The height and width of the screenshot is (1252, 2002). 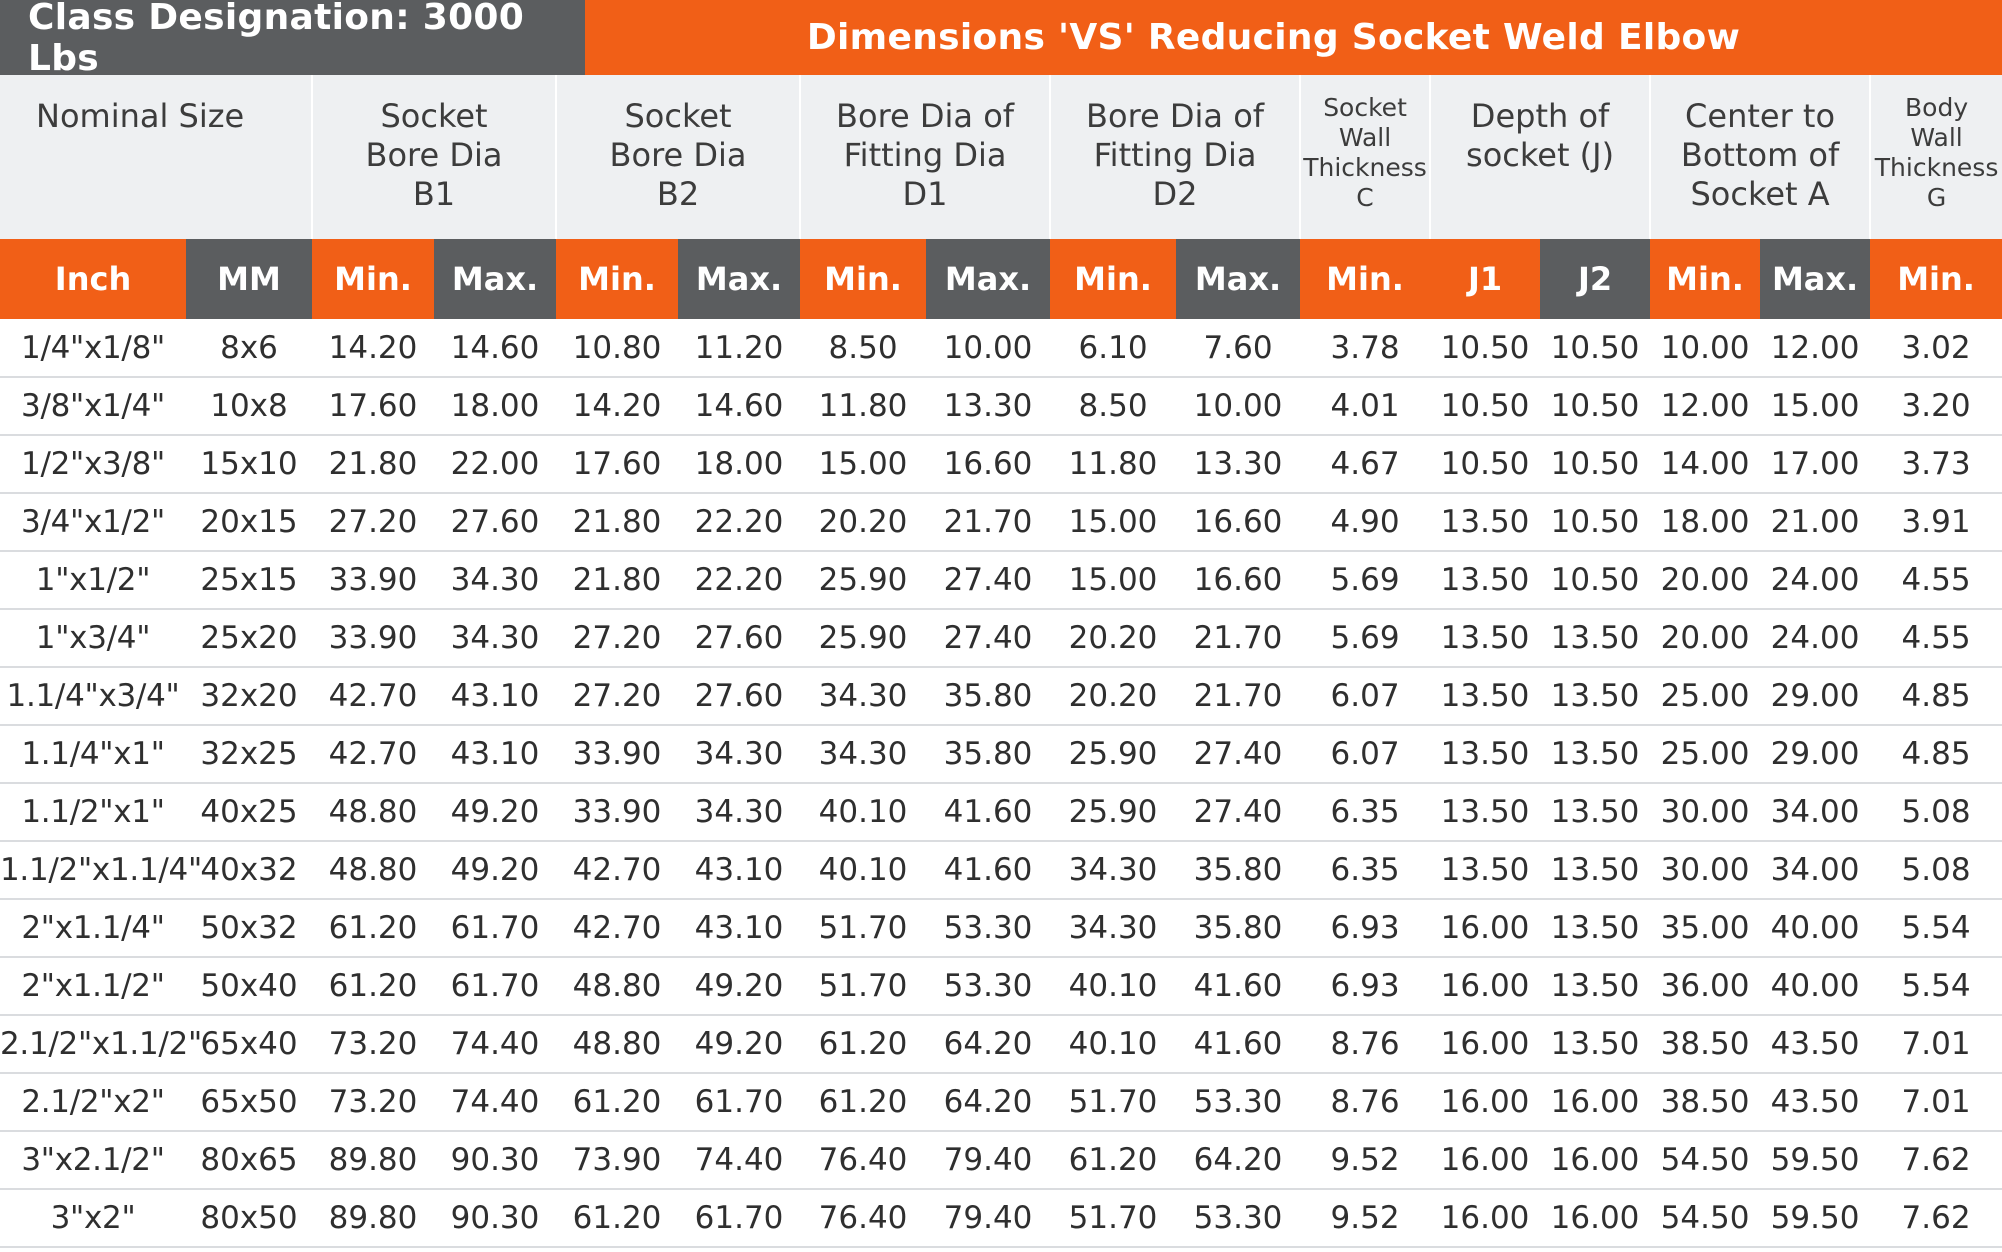 I want to click on table-cell: 3.73, so click(x=1936, y=464).